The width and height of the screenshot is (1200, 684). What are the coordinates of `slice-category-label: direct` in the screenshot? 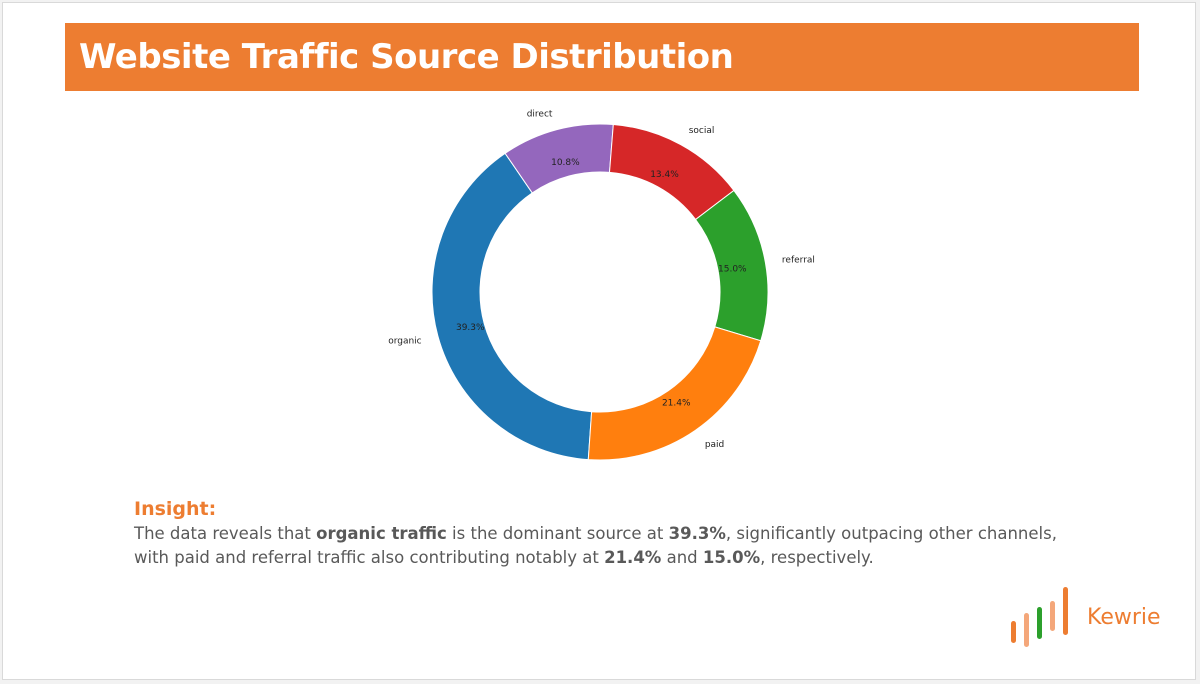 It's located at (540, 114).